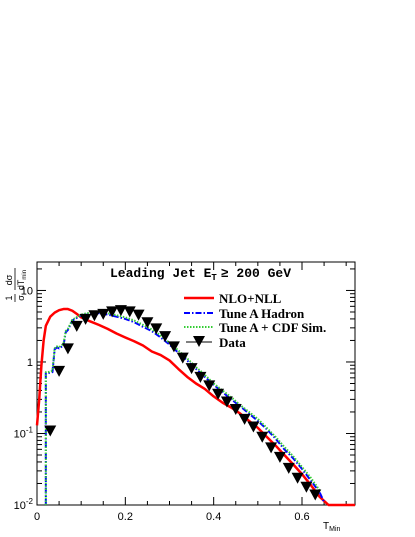 The width and height of the screenshot is (415, 537). Describe the element at coordinates (27, 291) in the screenshot. I see `y-tick-label: 10` at that location.